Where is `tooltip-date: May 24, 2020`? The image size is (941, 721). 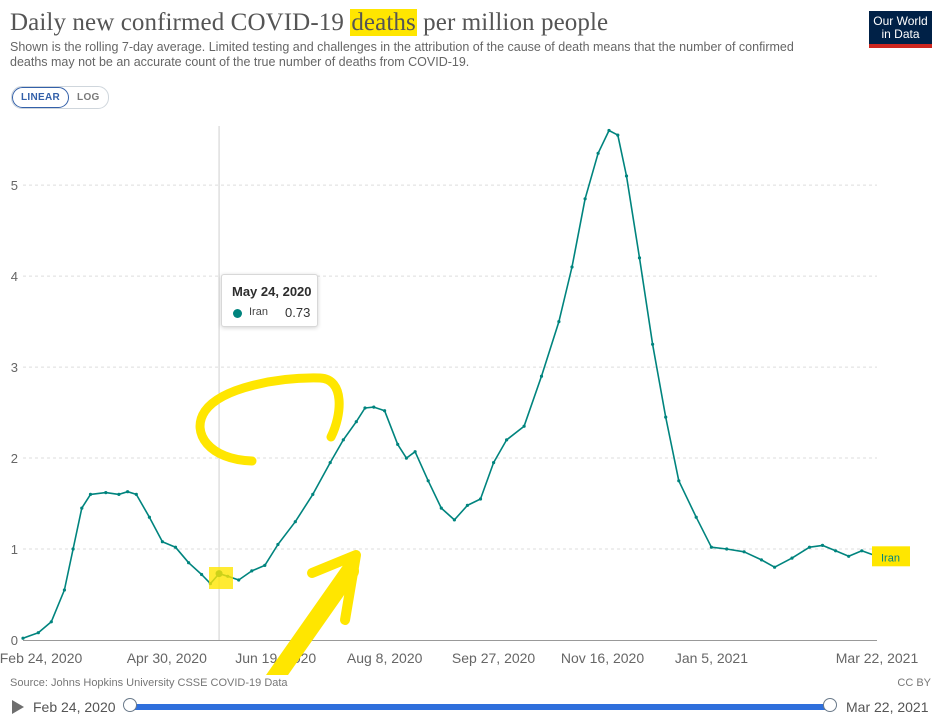 tooltip-date: May 24, 2020 is located at coordinates (272, 291).